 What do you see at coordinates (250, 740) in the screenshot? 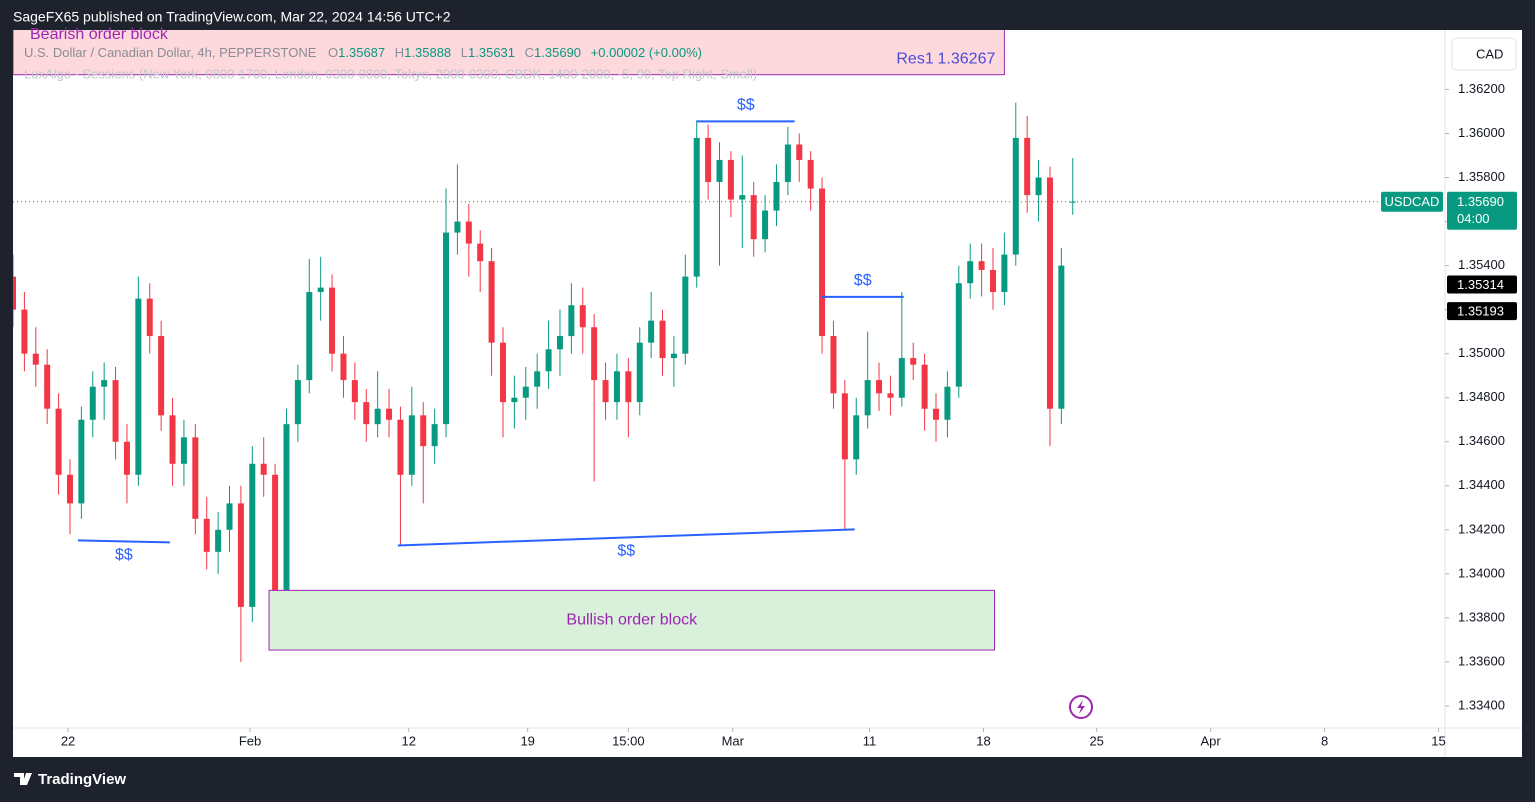
I see `x-tick-label: Feb` at bounding box center [250, 740].